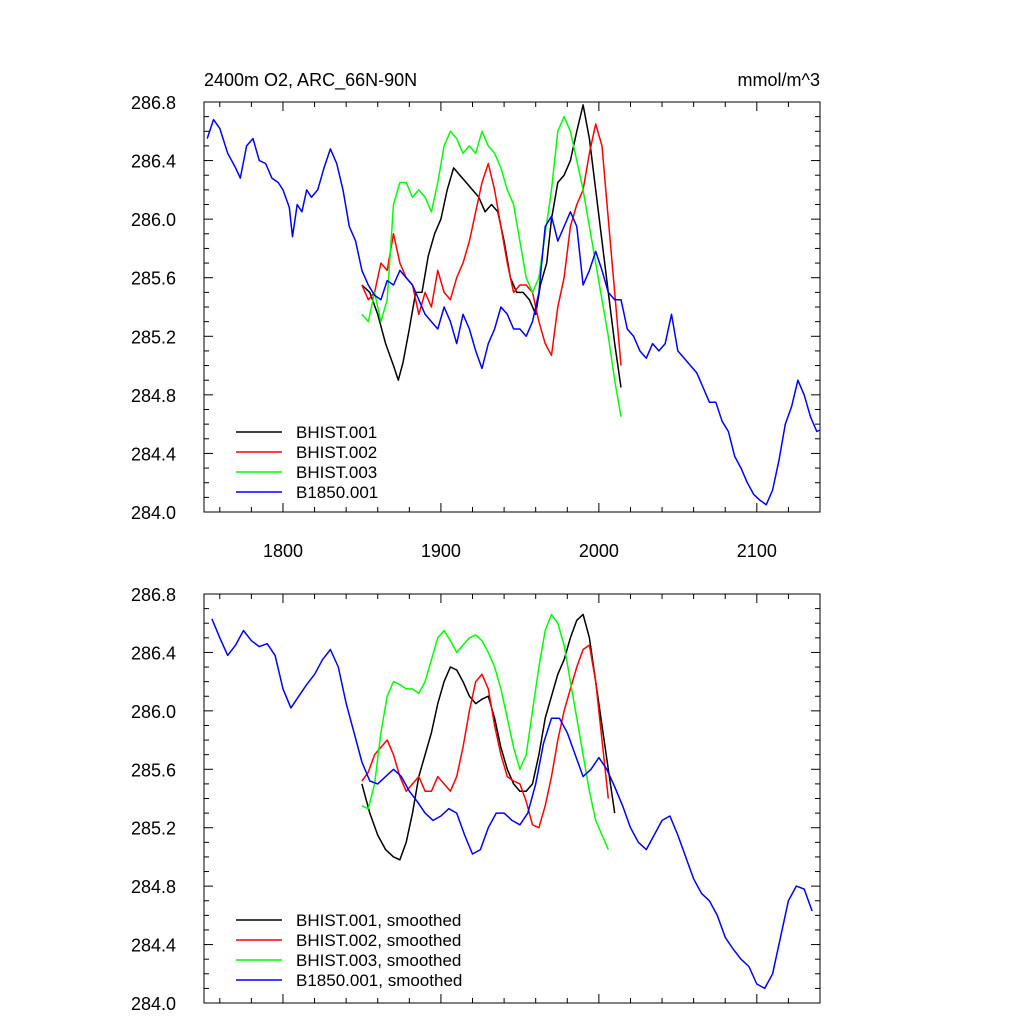 The image size is (1024, 1024). Describe the element at coordinates (379, 980) in the screenshot. I see `legend-label: B1850.001, smoothed` at that location.